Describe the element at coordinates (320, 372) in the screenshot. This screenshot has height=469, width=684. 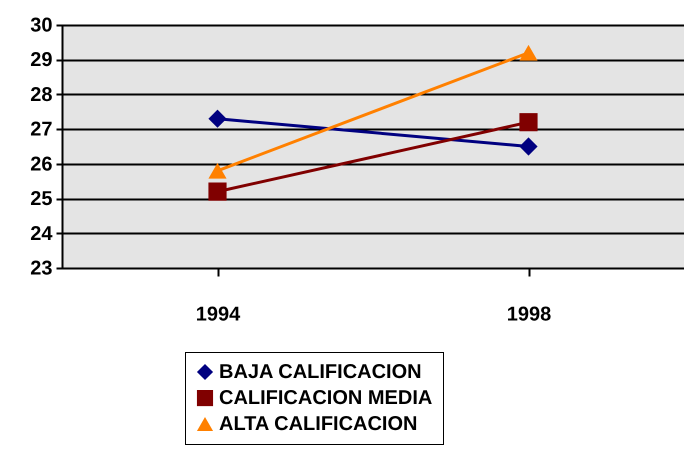
I see `legend-label: BAJA CALIFICACION` at that location.